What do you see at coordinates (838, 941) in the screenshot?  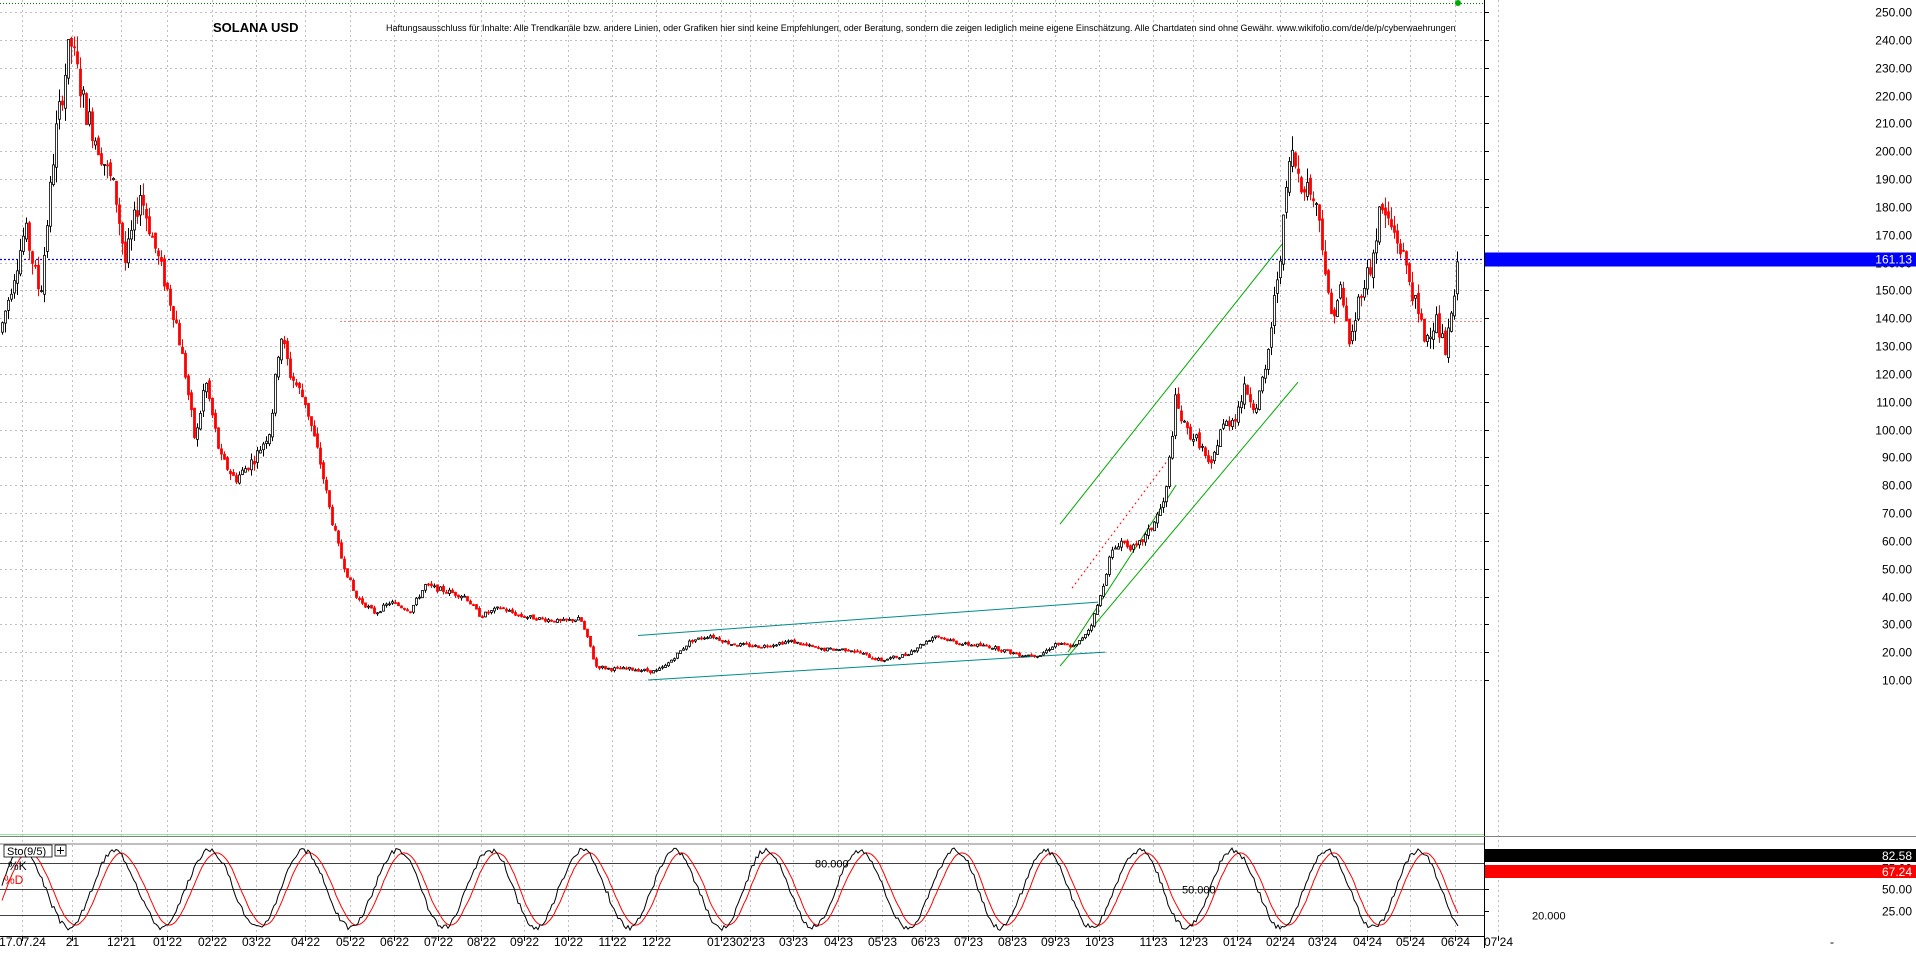 I see `x-tick-label: 04'23` at bounding box center [838, 941].